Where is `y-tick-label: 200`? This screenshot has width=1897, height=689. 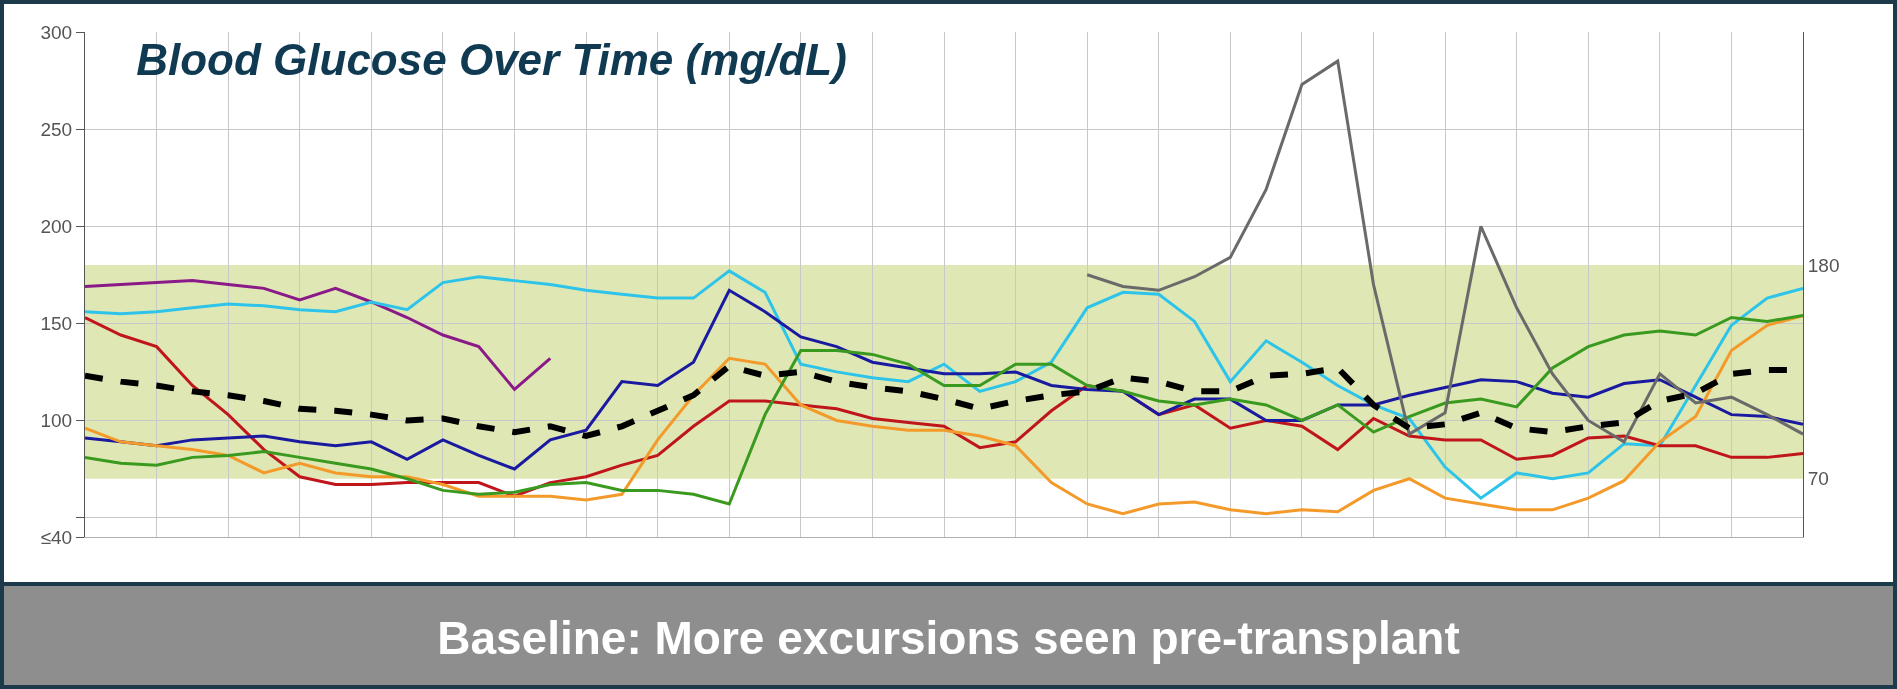
y-tick-label: 200 is located at coordinates (56, 226).